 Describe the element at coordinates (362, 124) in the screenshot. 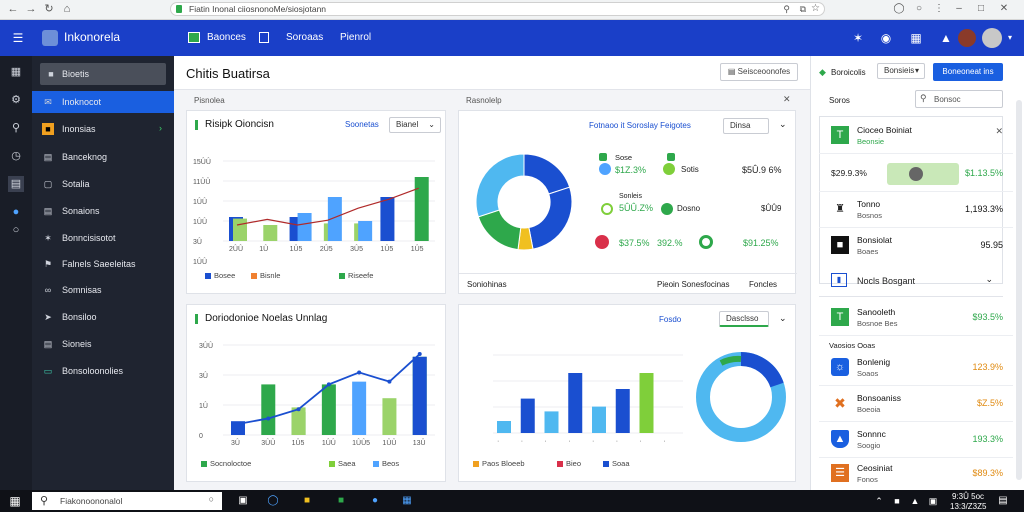

I see `filter-label: Soonetas` at that location.